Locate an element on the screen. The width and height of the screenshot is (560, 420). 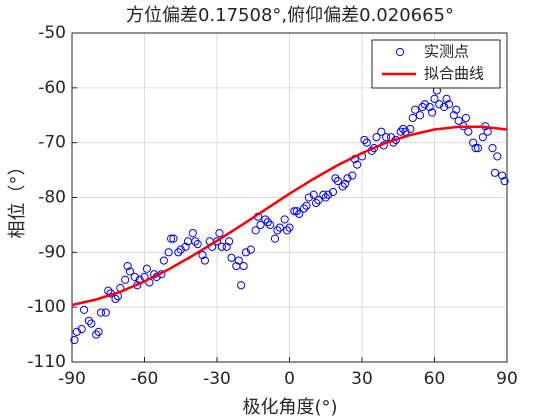
y-axis-label: 相位（°） is located at coordinates (17, 198).